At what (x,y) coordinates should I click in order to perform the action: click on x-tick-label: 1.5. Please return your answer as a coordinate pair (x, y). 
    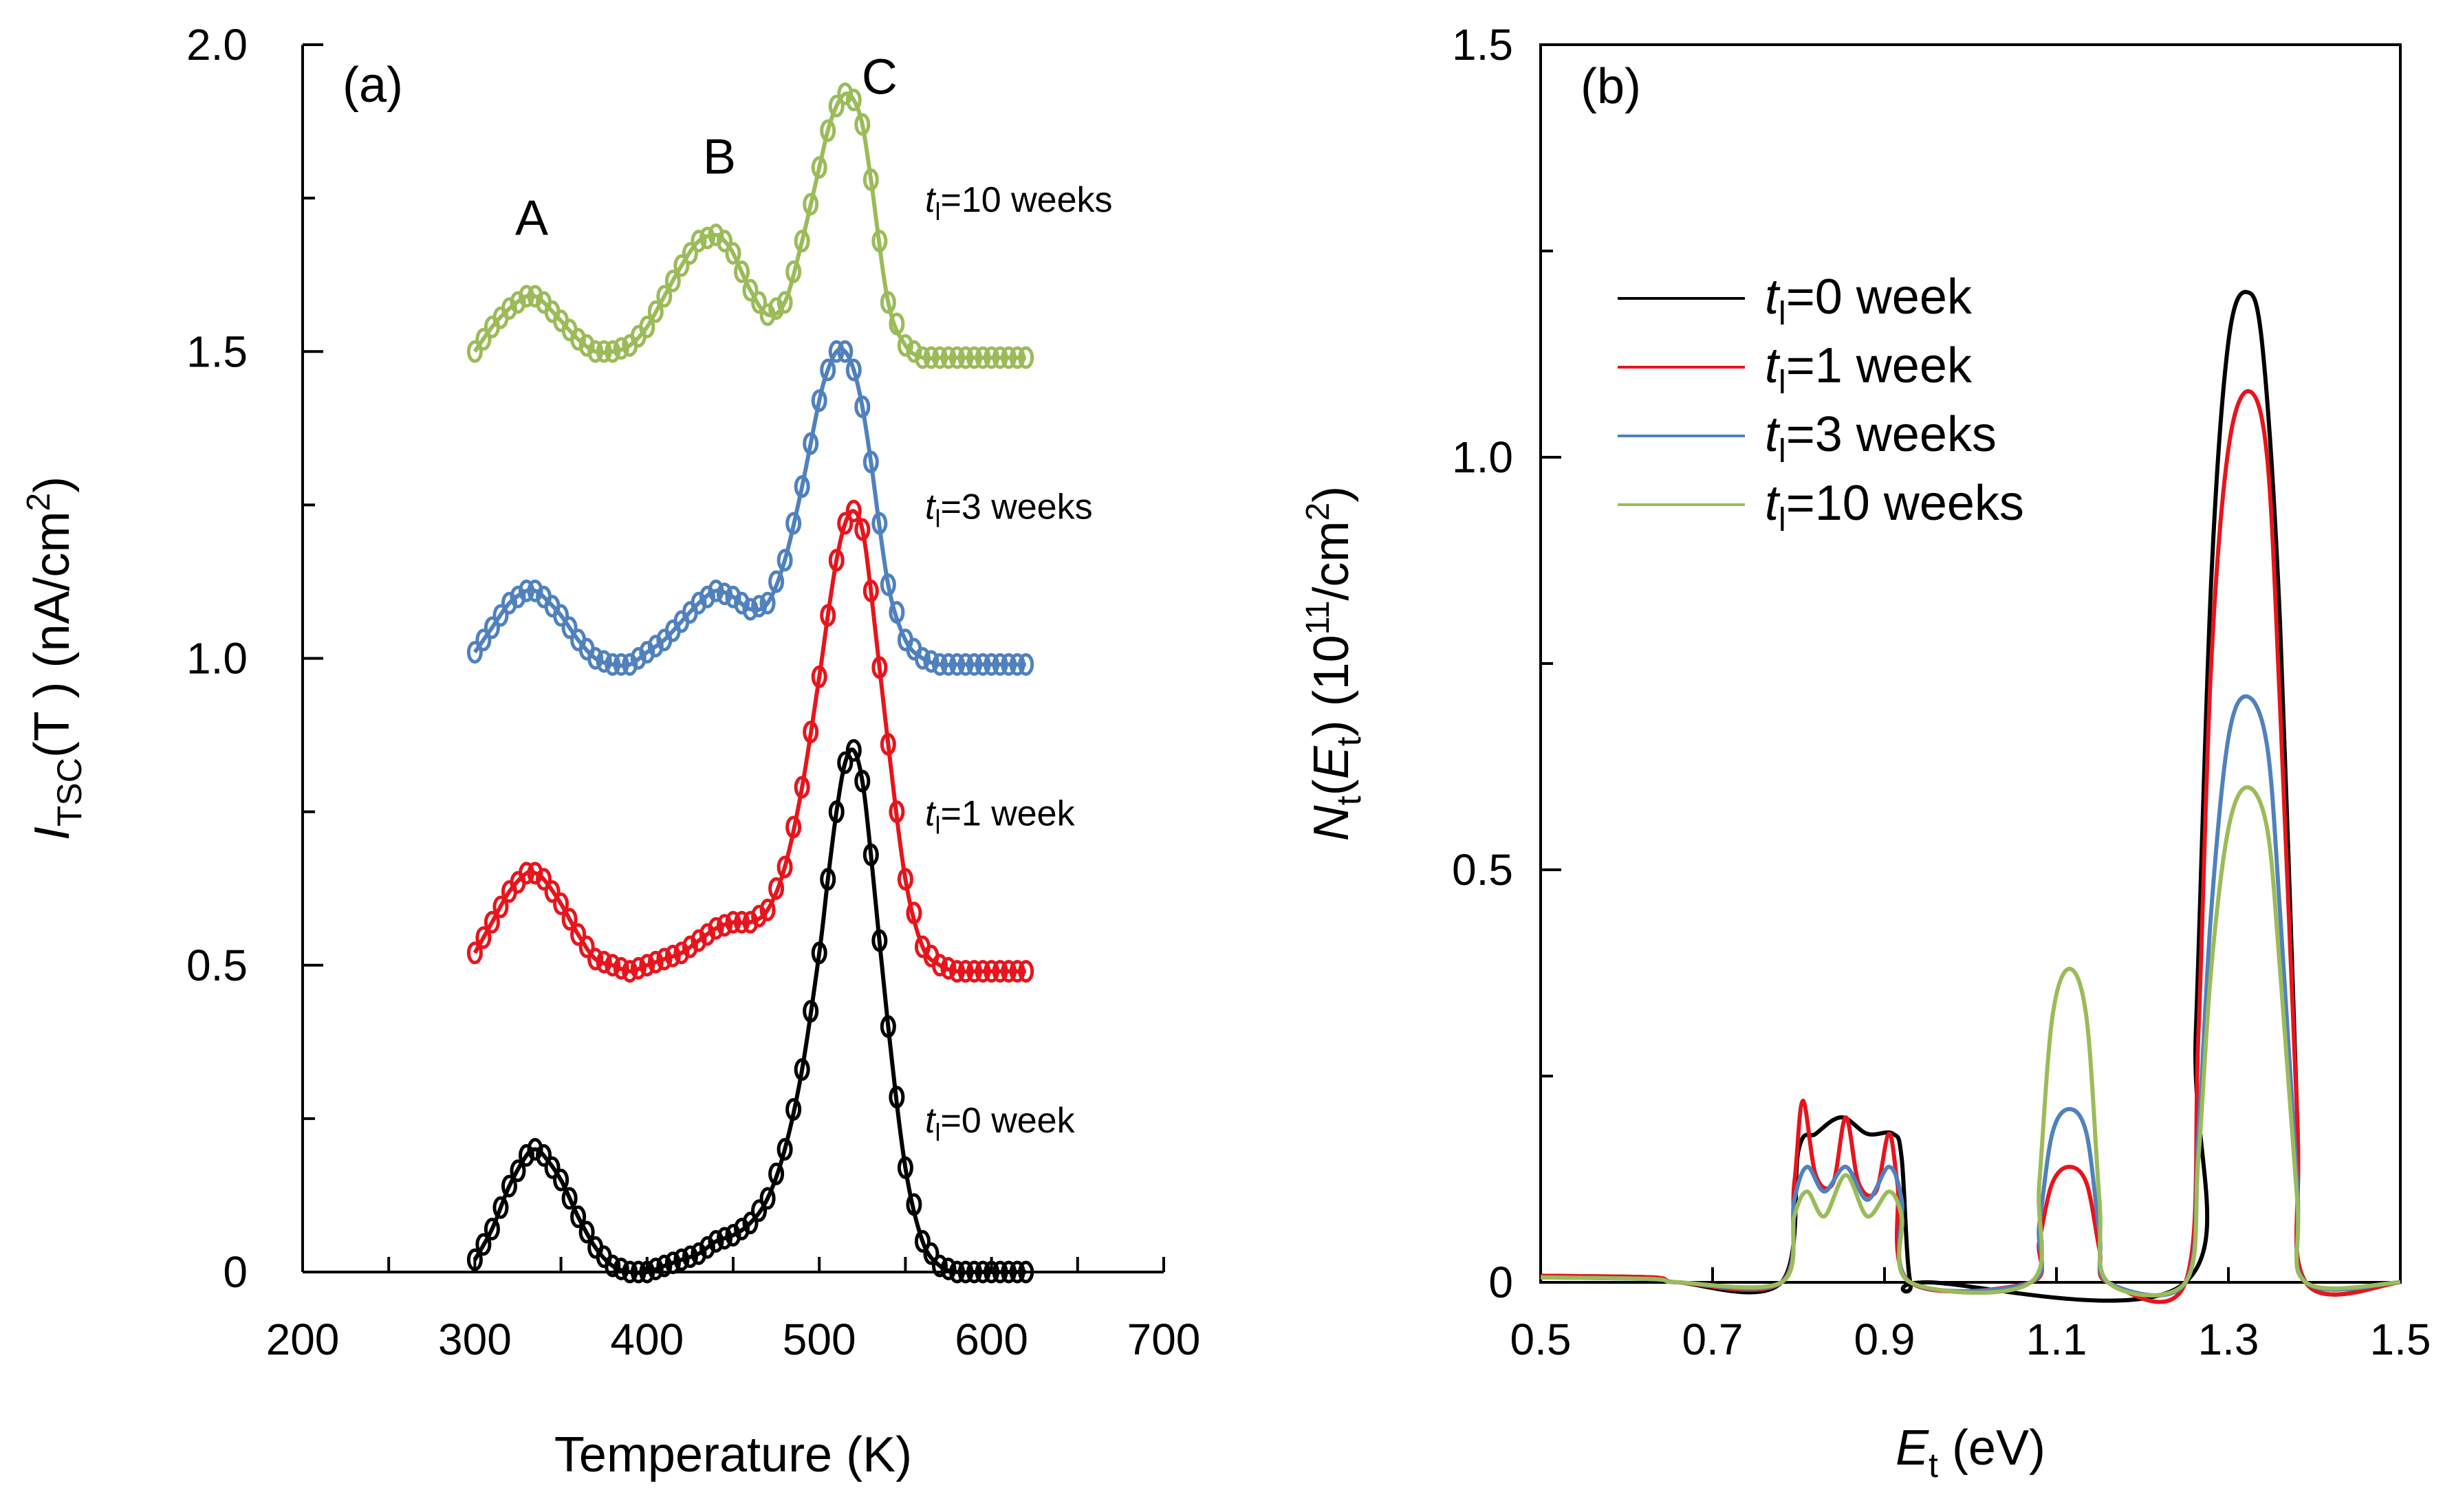
    Looking at the image, I should click on (2400, 1339).